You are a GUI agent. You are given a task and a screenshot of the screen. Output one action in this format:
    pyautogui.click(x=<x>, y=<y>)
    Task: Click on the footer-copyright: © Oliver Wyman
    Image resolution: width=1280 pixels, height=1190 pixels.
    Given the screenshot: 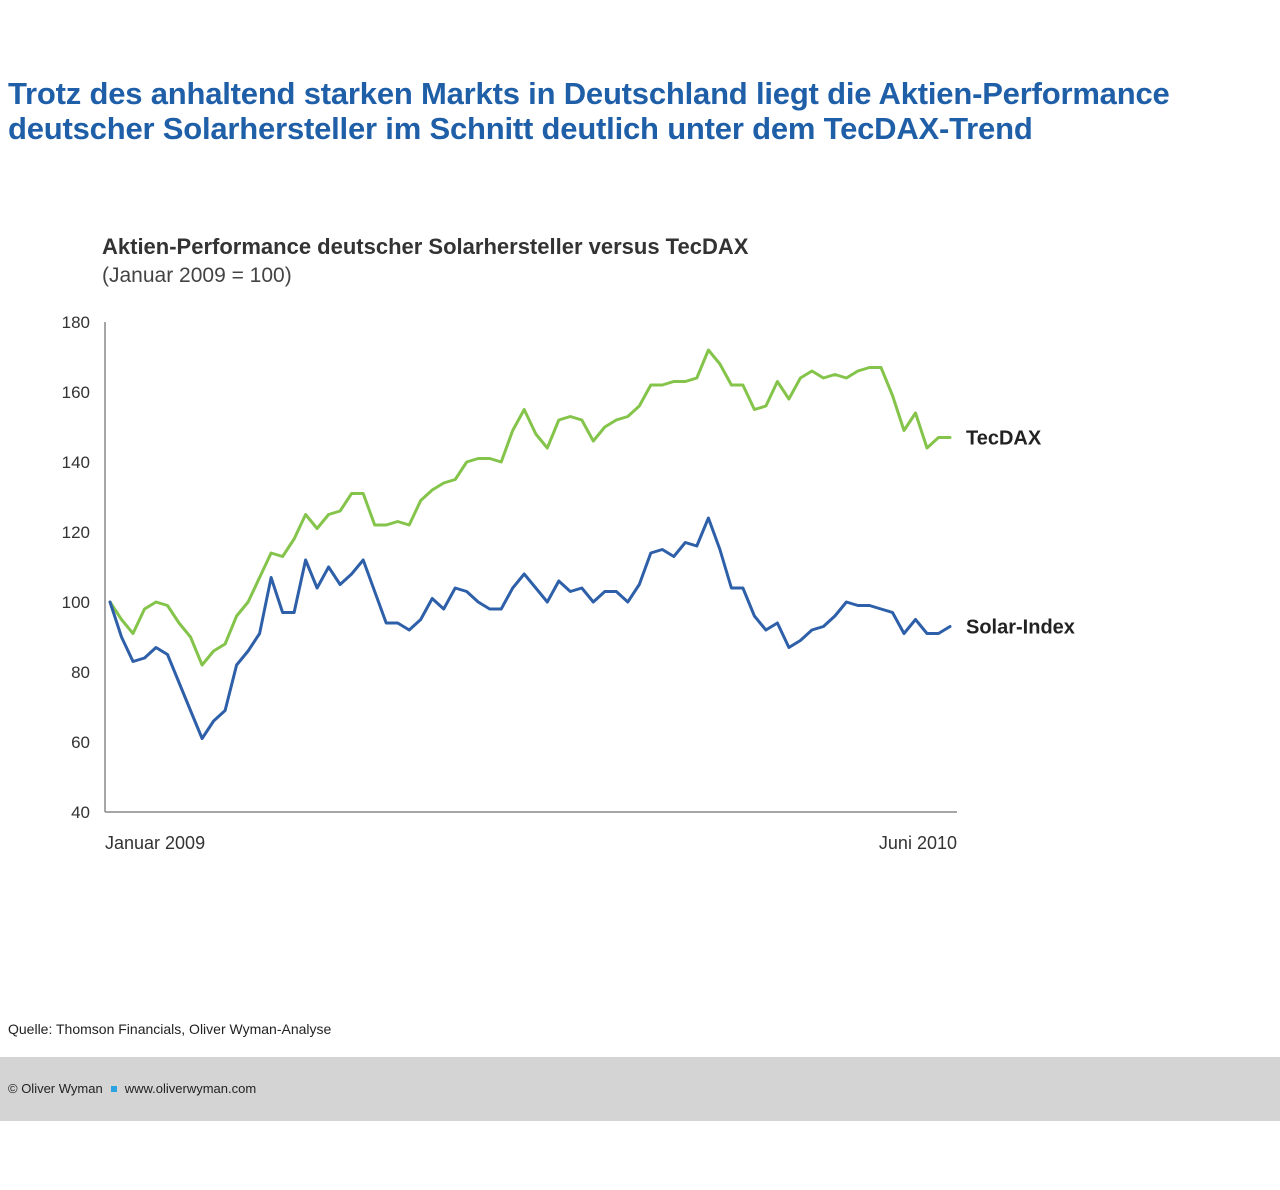 What is the action you would take?
    pyautogui.click(x=55, y=1088)
    